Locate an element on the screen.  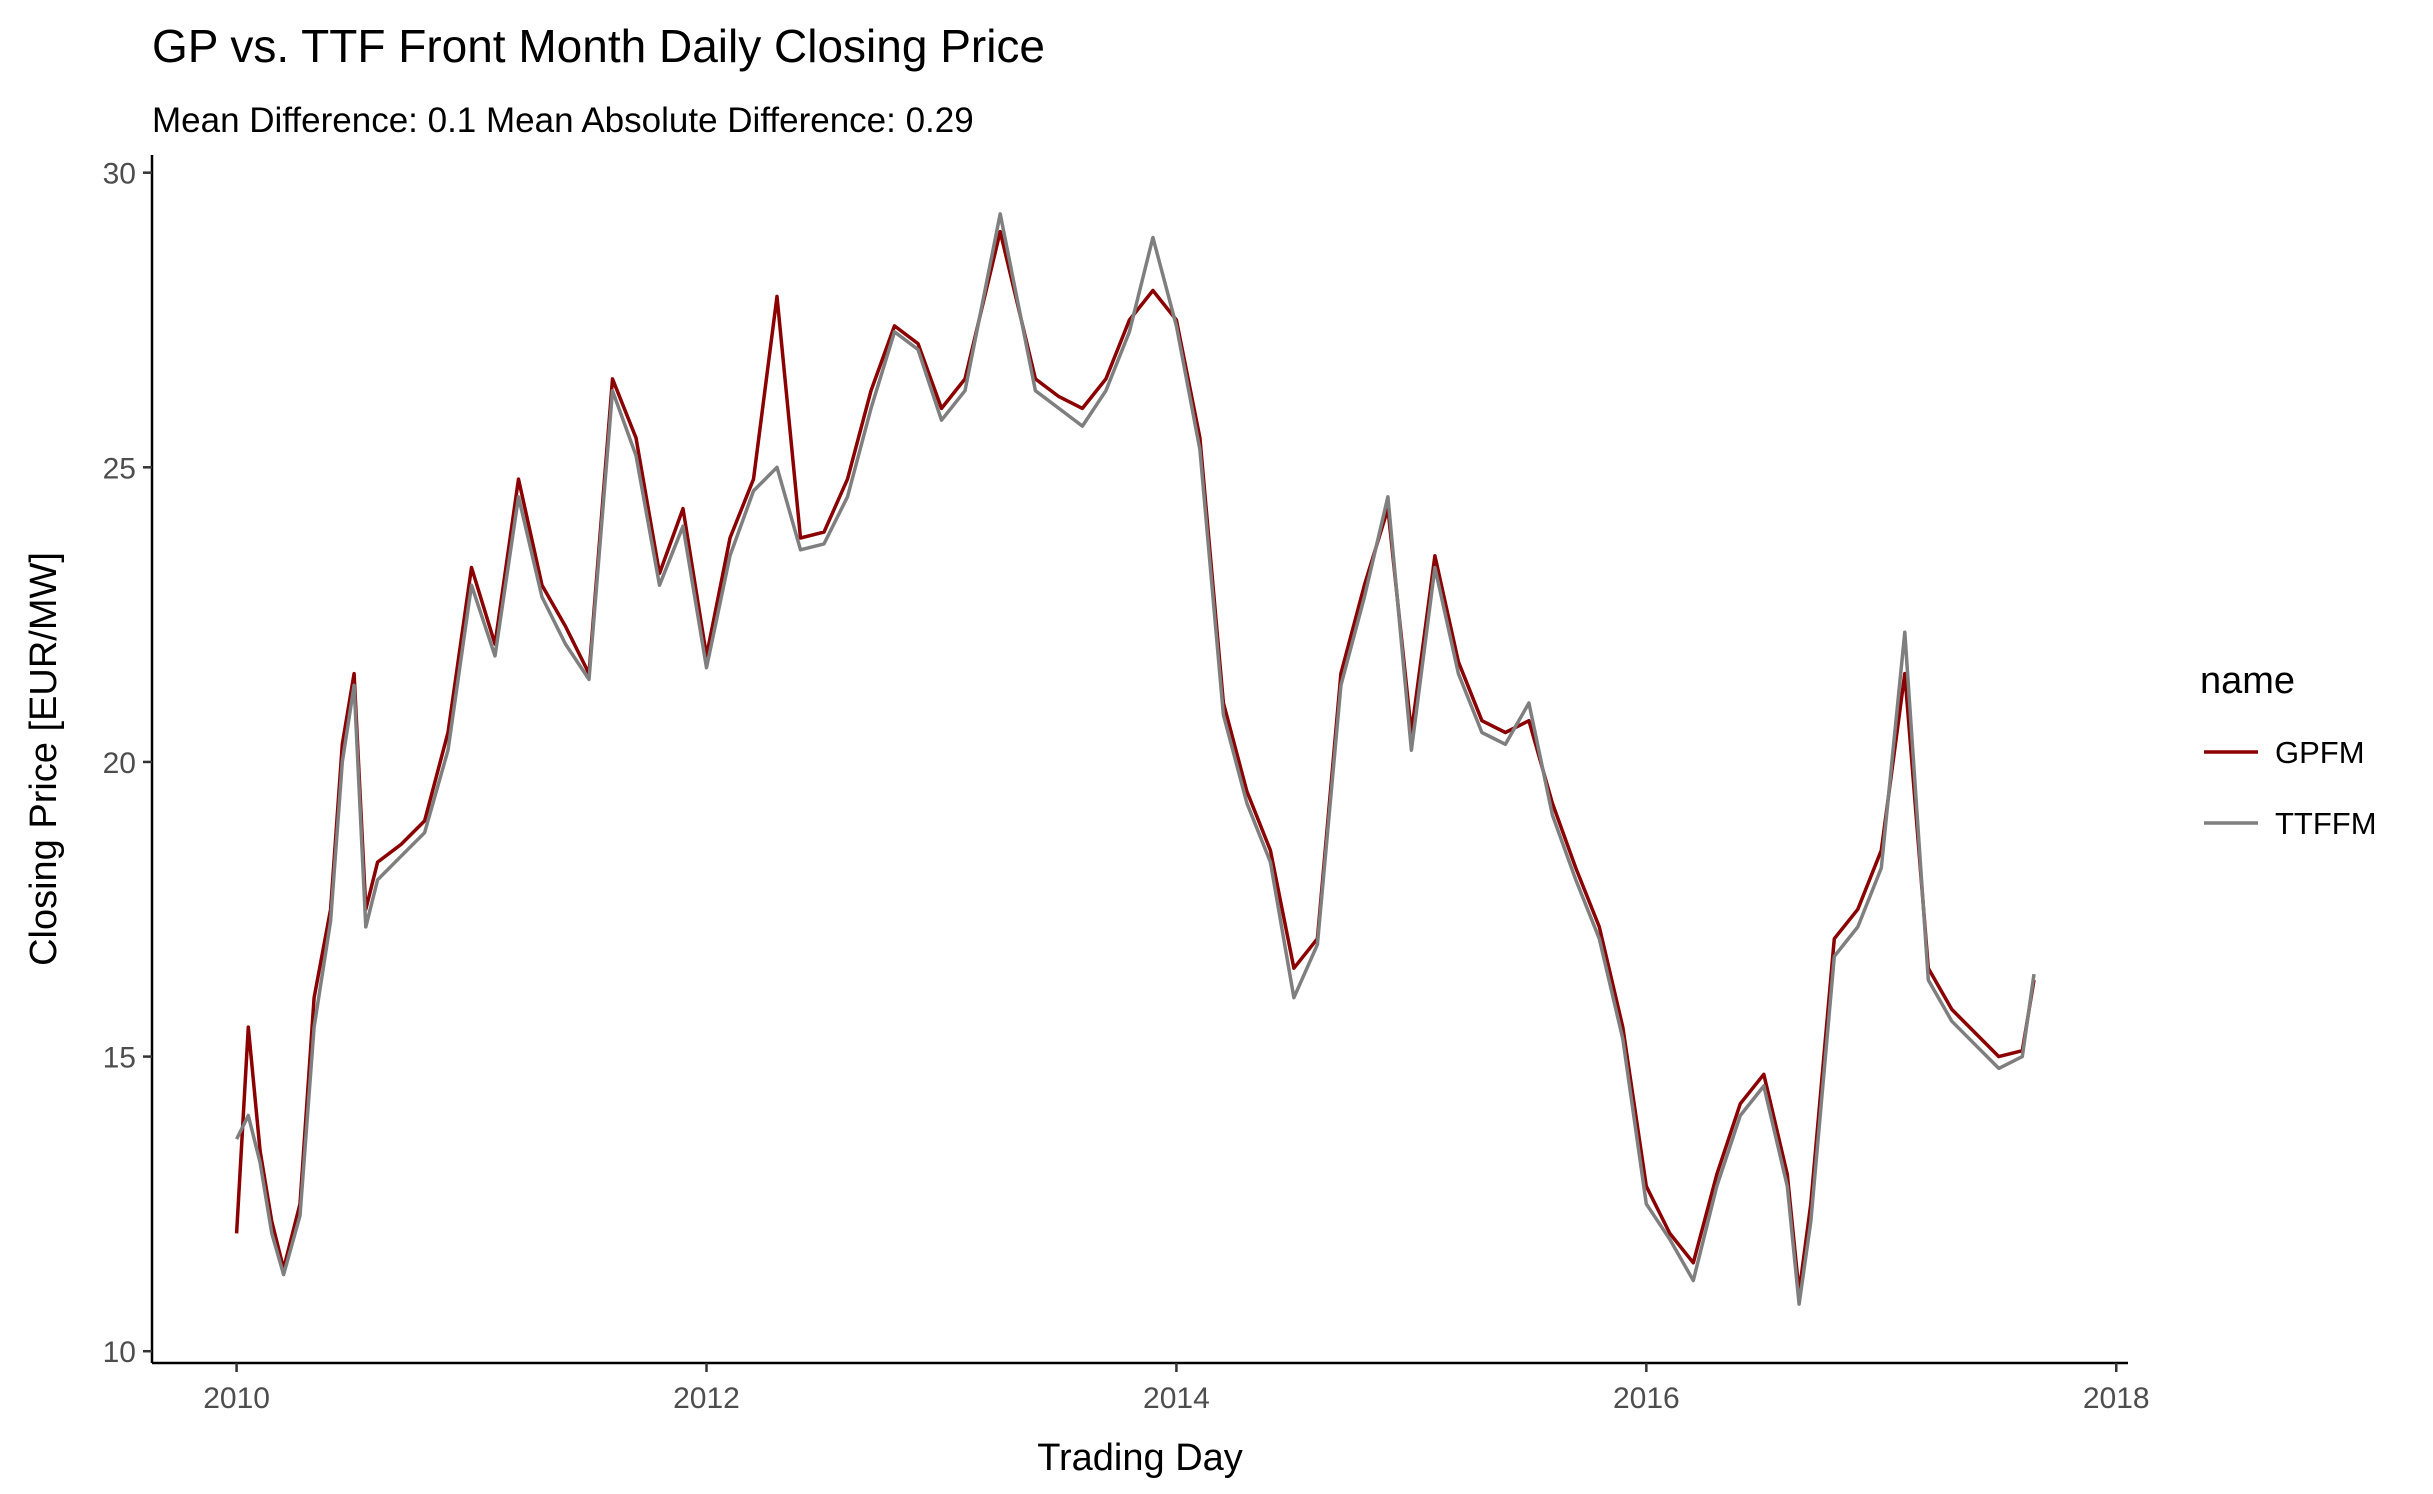
y-tick-label: 20 is located at coordinates (119, 763).